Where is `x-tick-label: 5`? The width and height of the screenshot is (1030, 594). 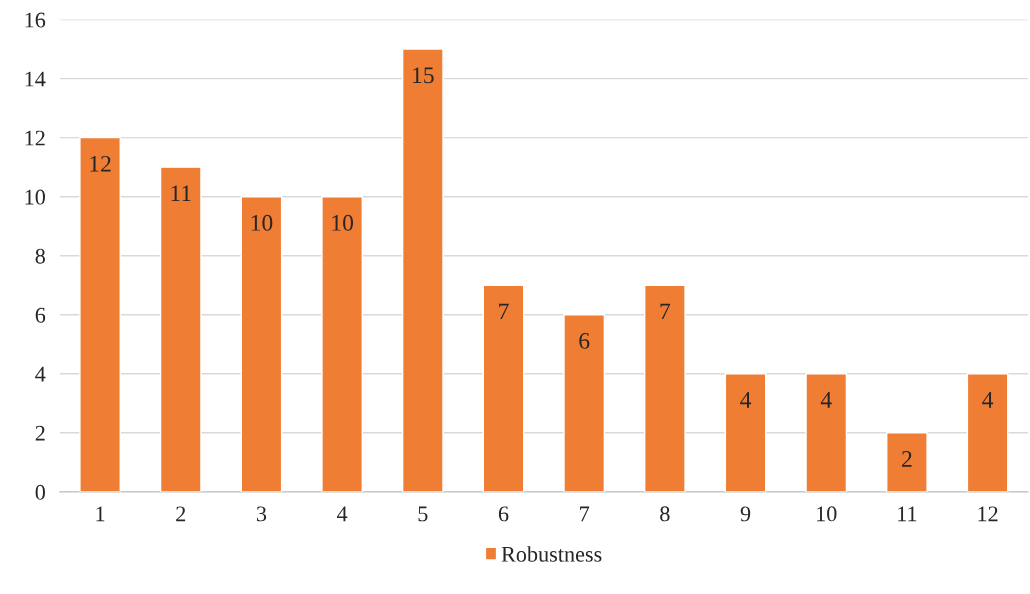 x-tick-label: 5 is located at coordinates (423, 514).